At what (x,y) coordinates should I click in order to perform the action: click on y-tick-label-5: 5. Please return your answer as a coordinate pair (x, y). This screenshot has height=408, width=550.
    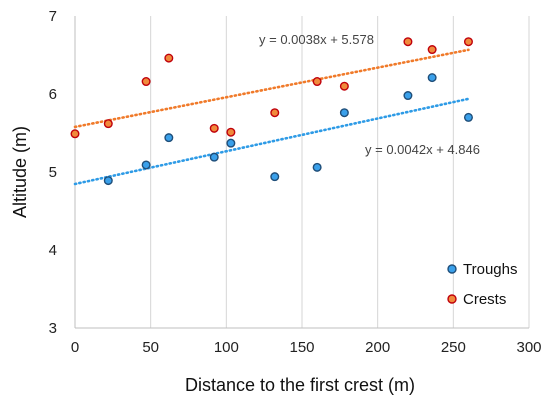
    Looking at the image, I should click on (53, 172).